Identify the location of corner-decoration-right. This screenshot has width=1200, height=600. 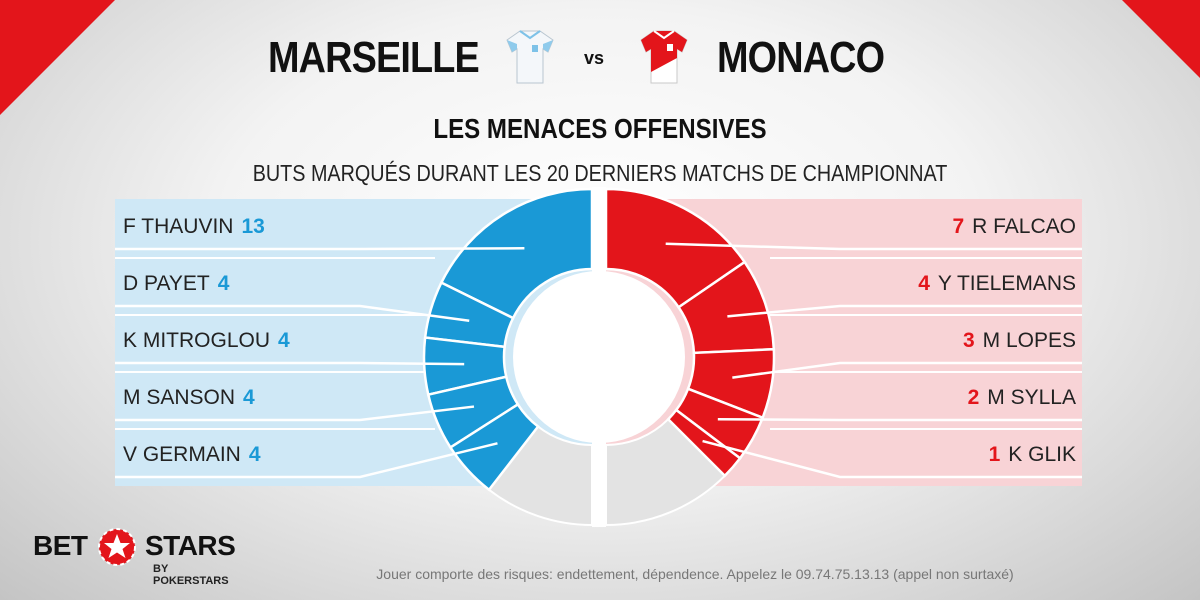
(1161, 39).